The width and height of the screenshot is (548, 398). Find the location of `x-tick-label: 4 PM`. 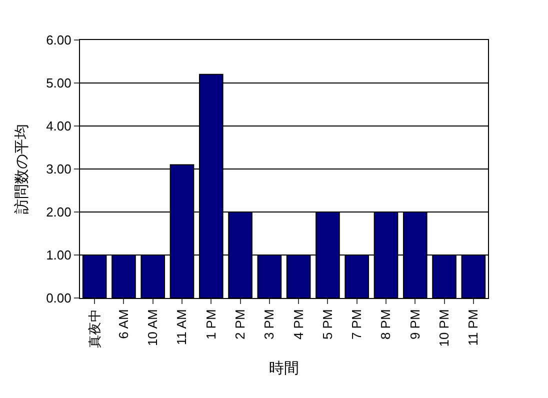

x-tick-label: 4 PM is located at coordinates (298, 324).